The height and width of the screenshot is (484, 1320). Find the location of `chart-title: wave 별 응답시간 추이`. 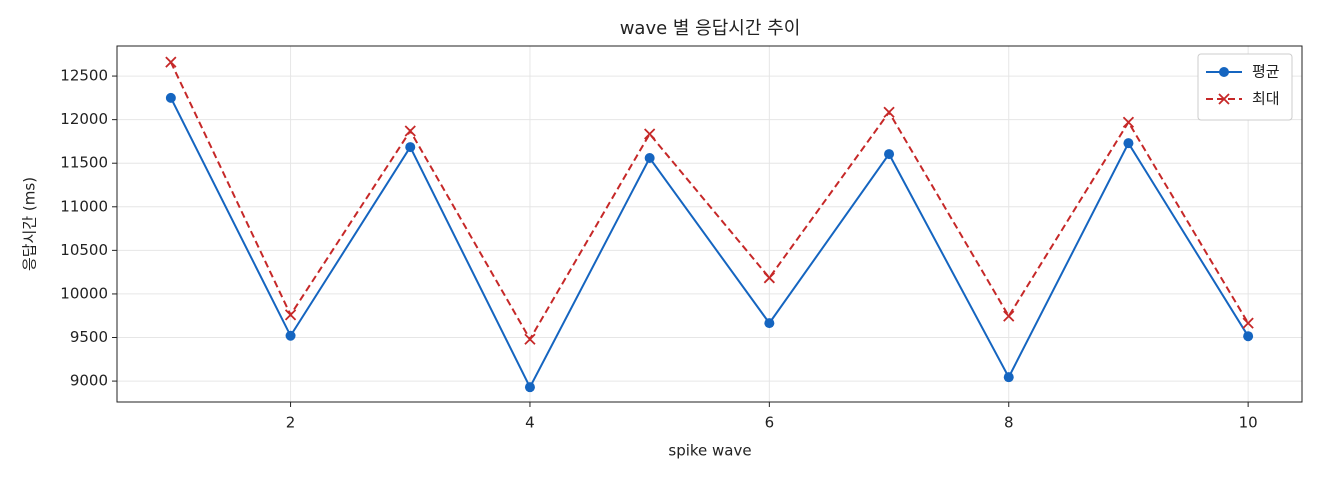

chart-title: wave 별 응답시간 추이 is located at coordinates (710, 28).